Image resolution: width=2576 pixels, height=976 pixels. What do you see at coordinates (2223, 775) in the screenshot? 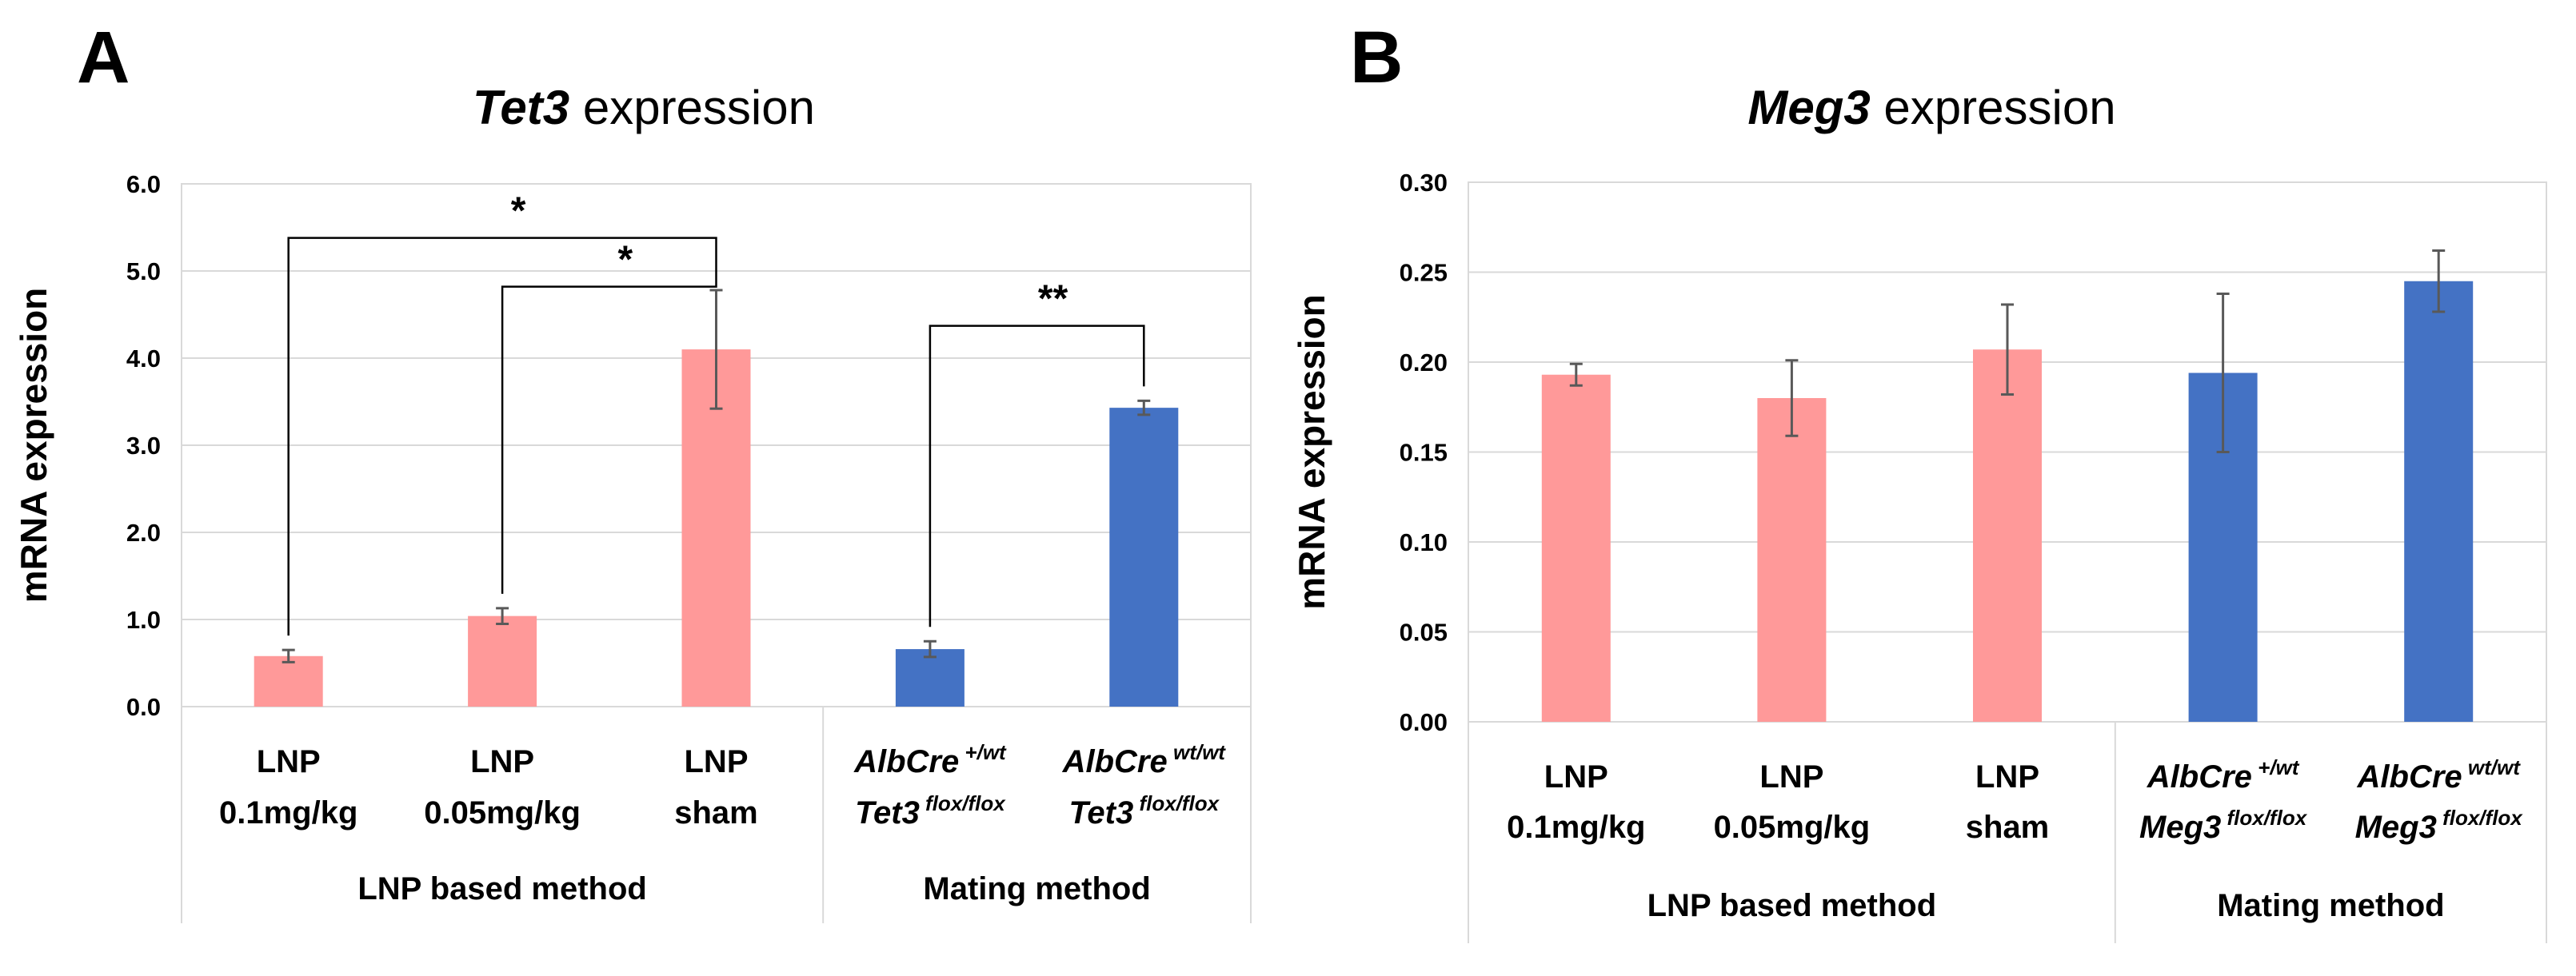
I see `b-category-label-line1: AlbCre +/wt` at bounding box center [2223, 775].